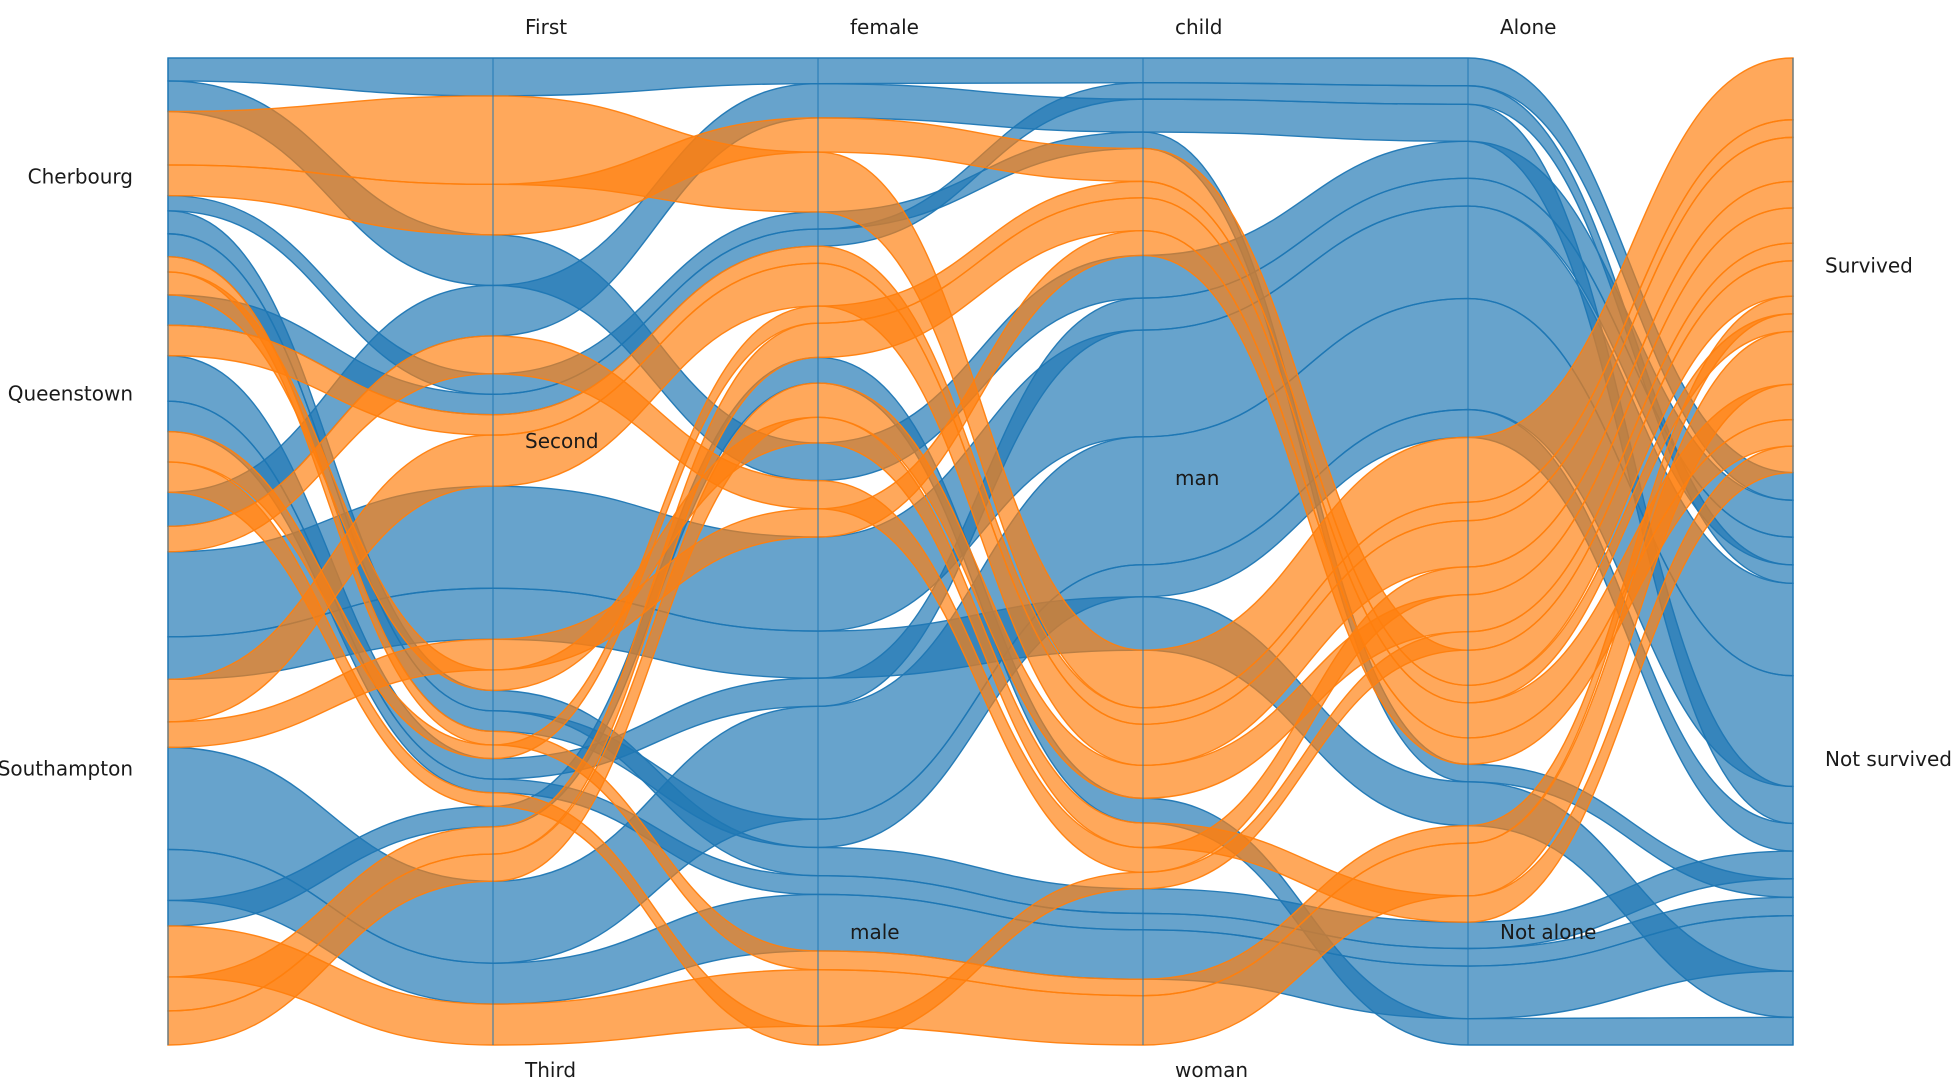 This screenshot has height=1088, width=1958. Describe the element at coordinates (1197, 478) in the screenshot. I see `category-label: man` at that location.